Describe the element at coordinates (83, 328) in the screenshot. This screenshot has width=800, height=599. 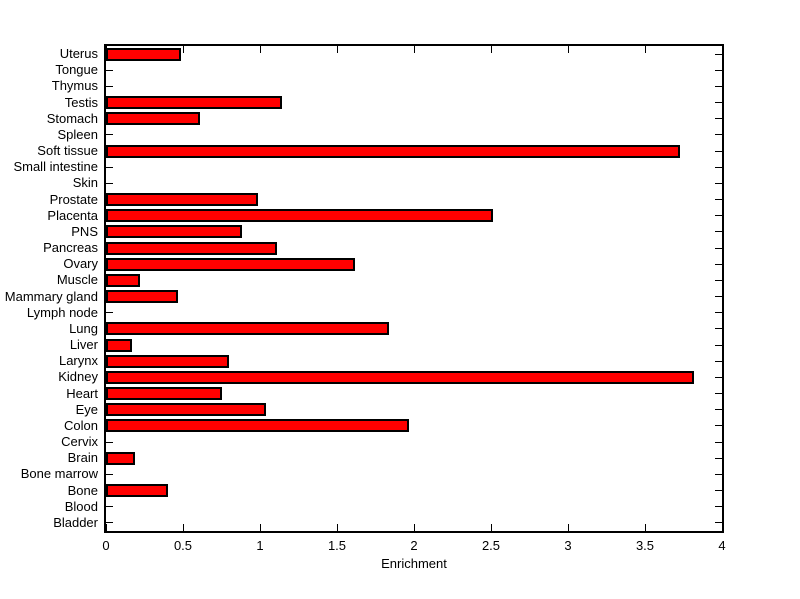
I see `y-tick-label: Lung` at that location.